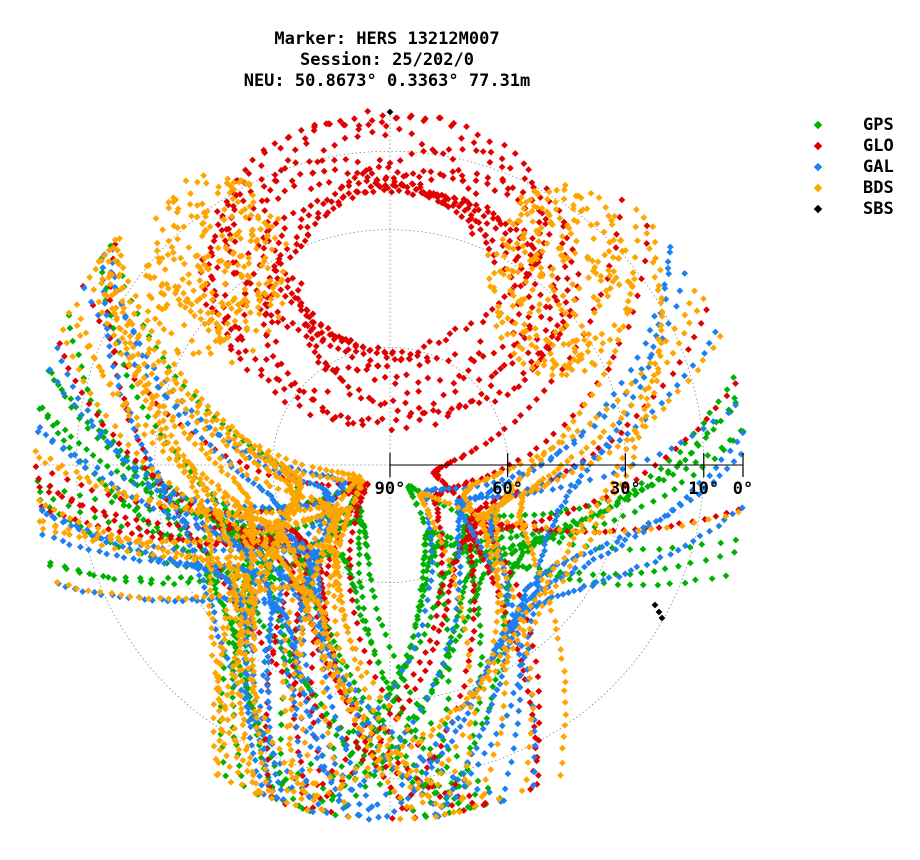 The width and height of the screenshot is (920, 860). I want to click on title-marker: Marker: HERS 13212M007, so click(387, 39).